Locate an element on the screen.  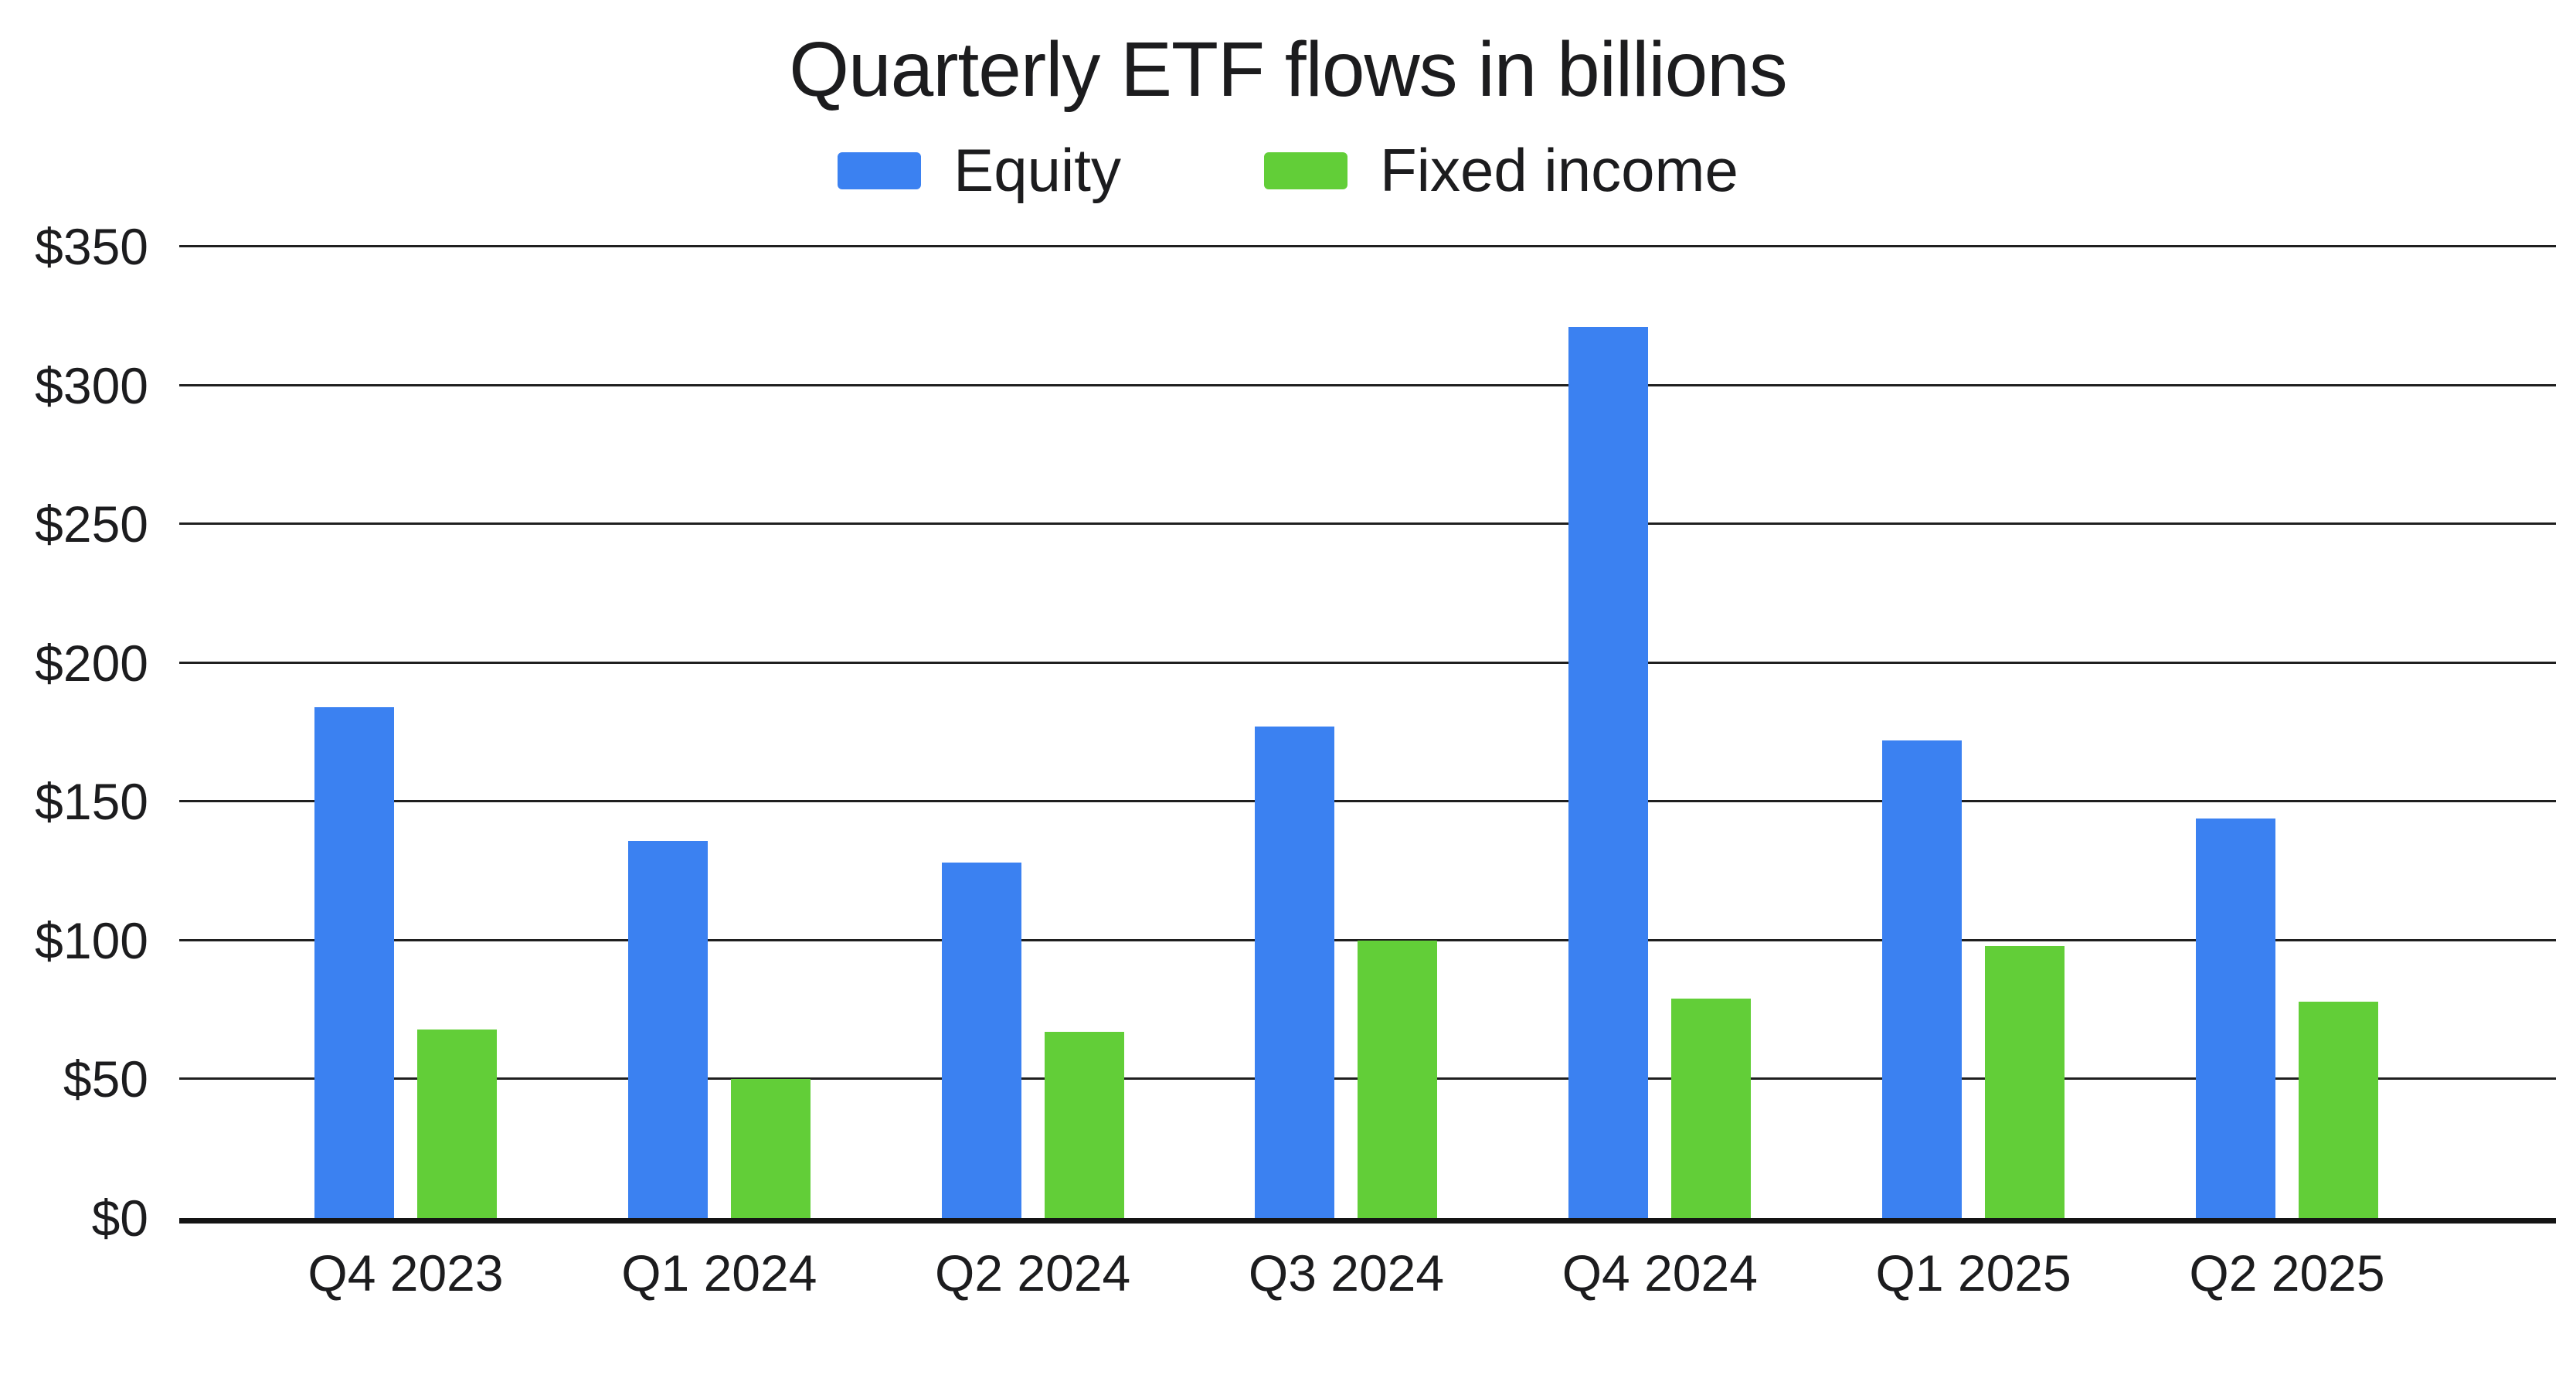
bar-group-q2-2024: Q2 2024 is located at coordinates (1032, 774).